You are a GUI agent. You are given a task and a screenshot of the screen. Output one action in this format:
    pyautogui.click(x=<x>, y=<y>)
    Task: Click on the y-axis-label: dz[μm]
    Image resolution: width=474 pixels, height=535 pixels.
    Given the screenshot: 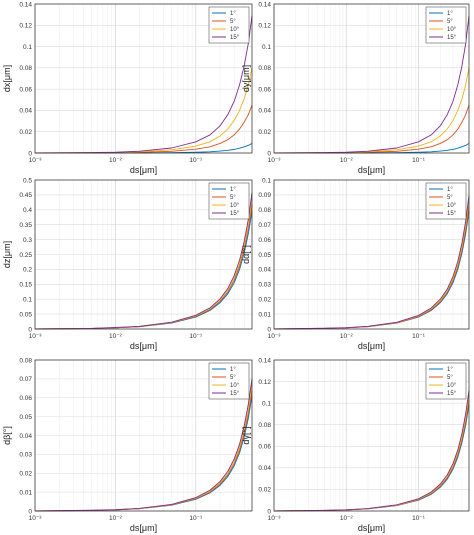 What is the action you would take?
    pyautogui.click(x=7, y=254)
    